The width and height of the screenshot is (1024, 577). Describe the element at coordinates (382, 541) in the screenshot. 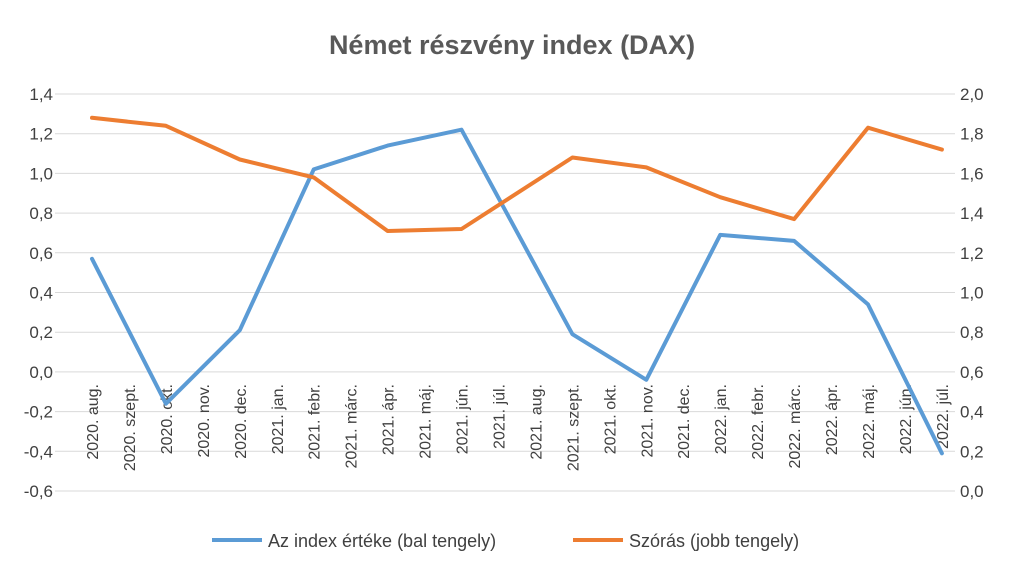

I see `legend-label-index: Az index értéke (bal tengely)` at that location.